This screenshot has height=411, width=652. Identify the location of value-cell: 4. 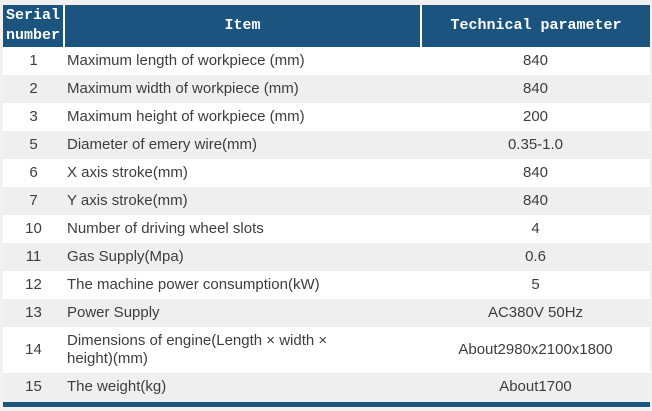
(535, 228).